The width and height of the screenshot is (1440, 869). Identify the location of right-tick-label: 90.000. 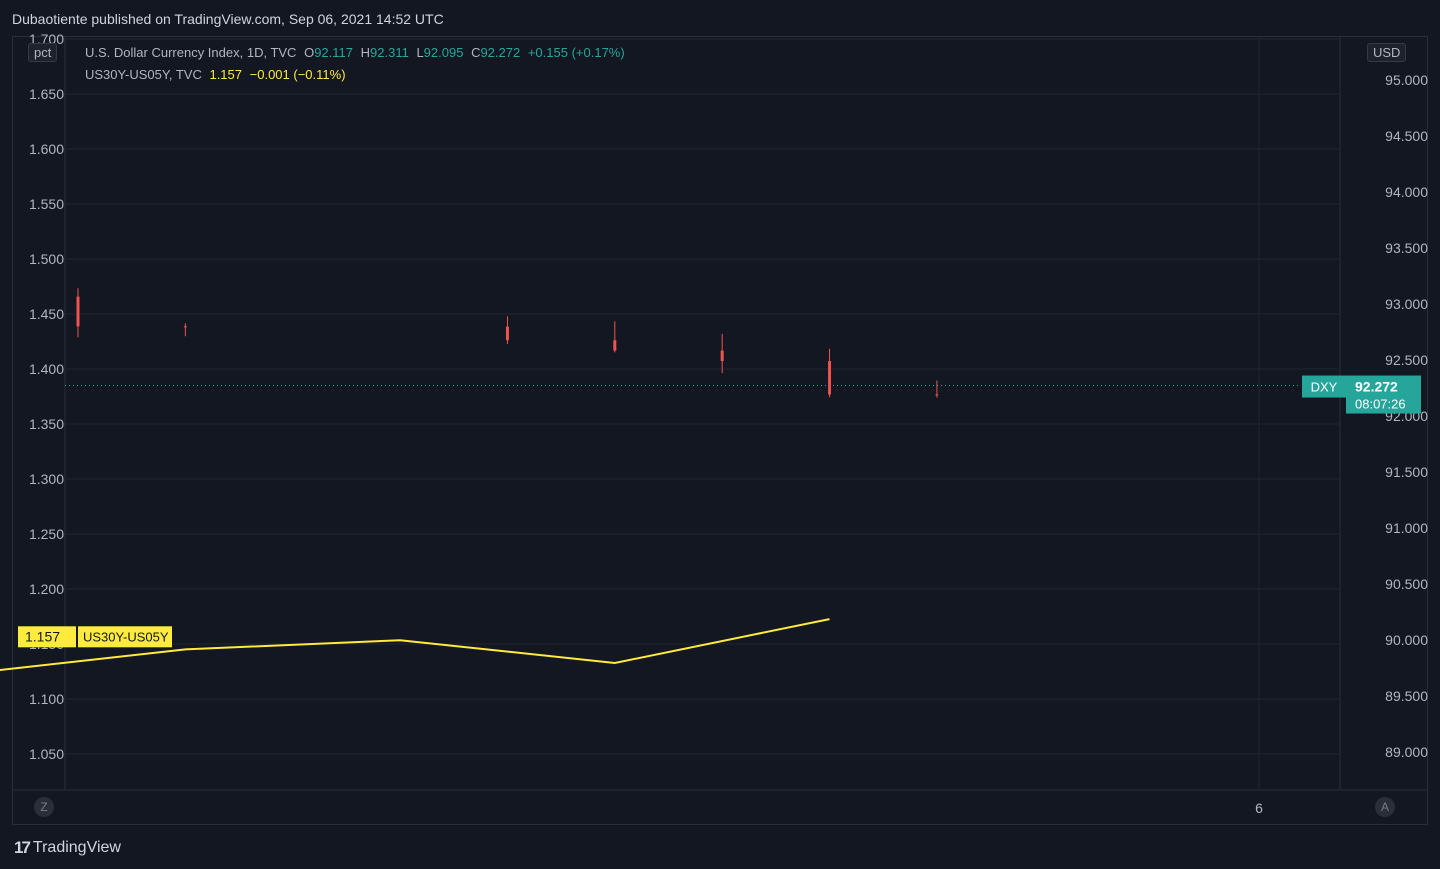
(1406, 640).